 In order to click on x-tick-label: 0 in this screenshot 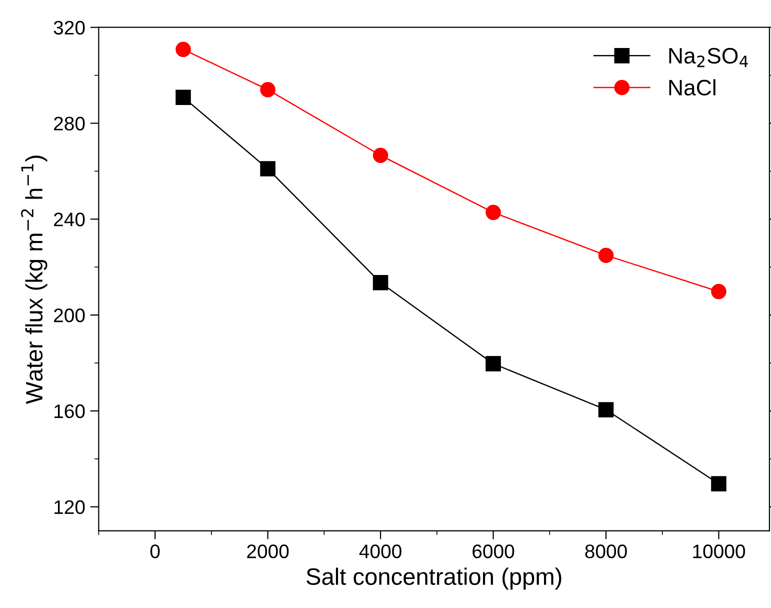, I will do `click(155, 551)`.